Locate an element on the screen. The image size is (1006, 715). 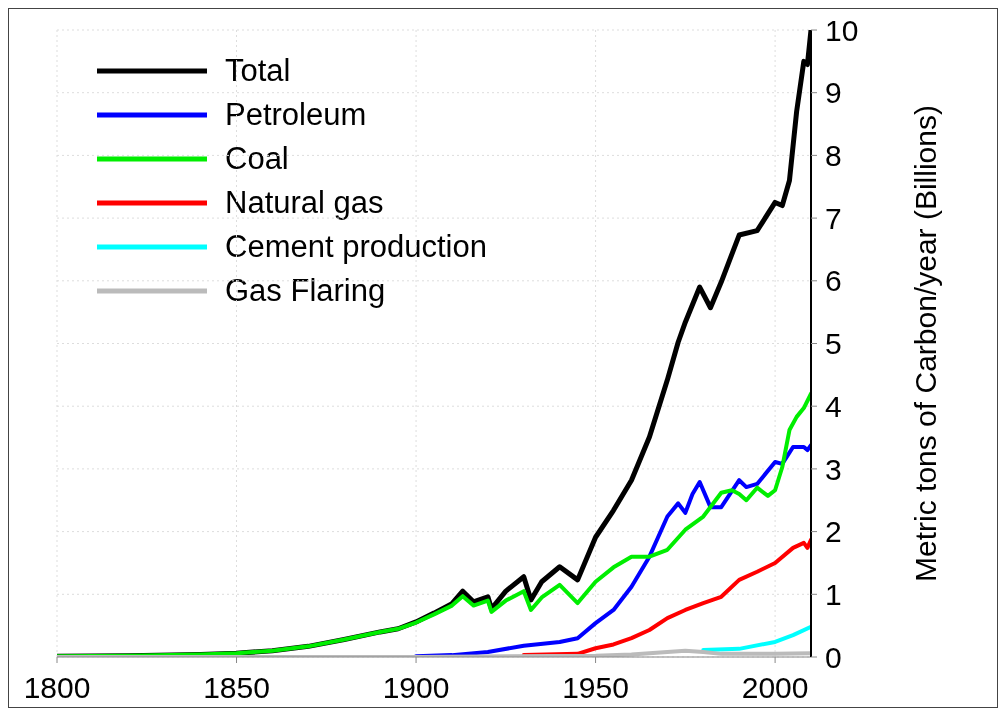
y-tick-label: 0 is located at coordinates (833, 657).